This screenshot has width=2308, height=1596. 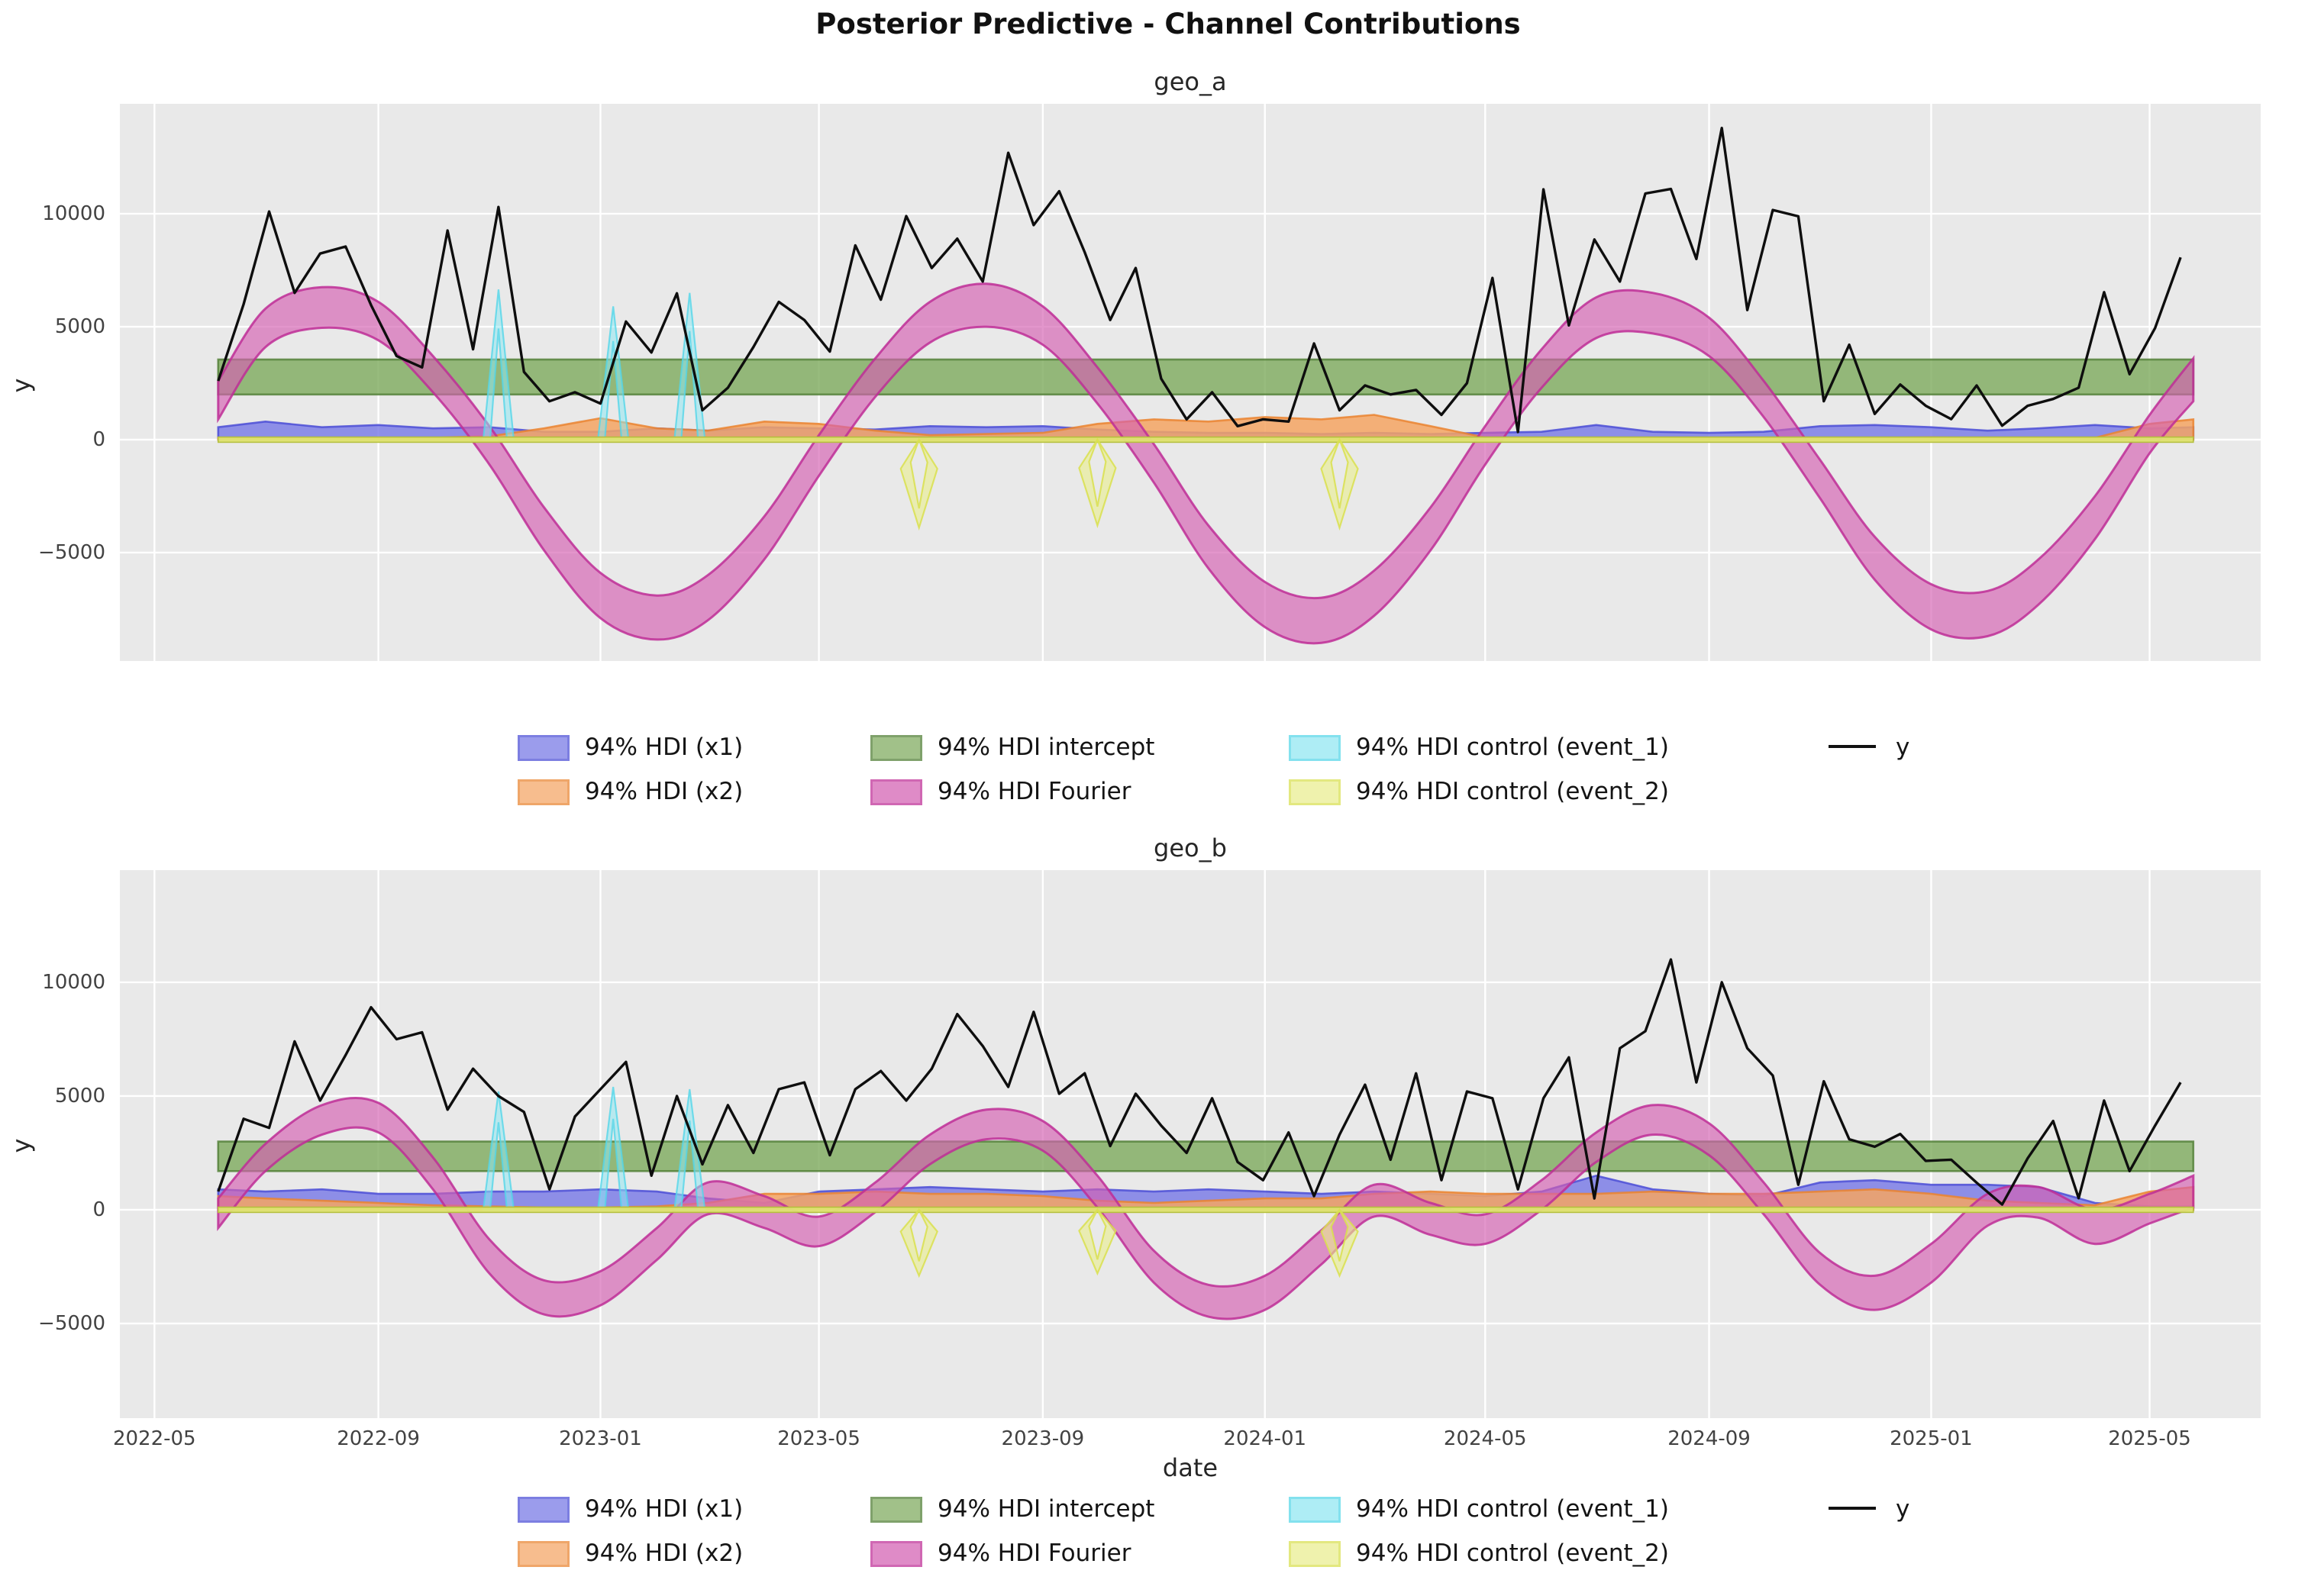 What do you see at coordinates (1190, 81) in the screenshot?
I see `subplot-title-geo-a: geo_a` at bounding box center [1190, 81].